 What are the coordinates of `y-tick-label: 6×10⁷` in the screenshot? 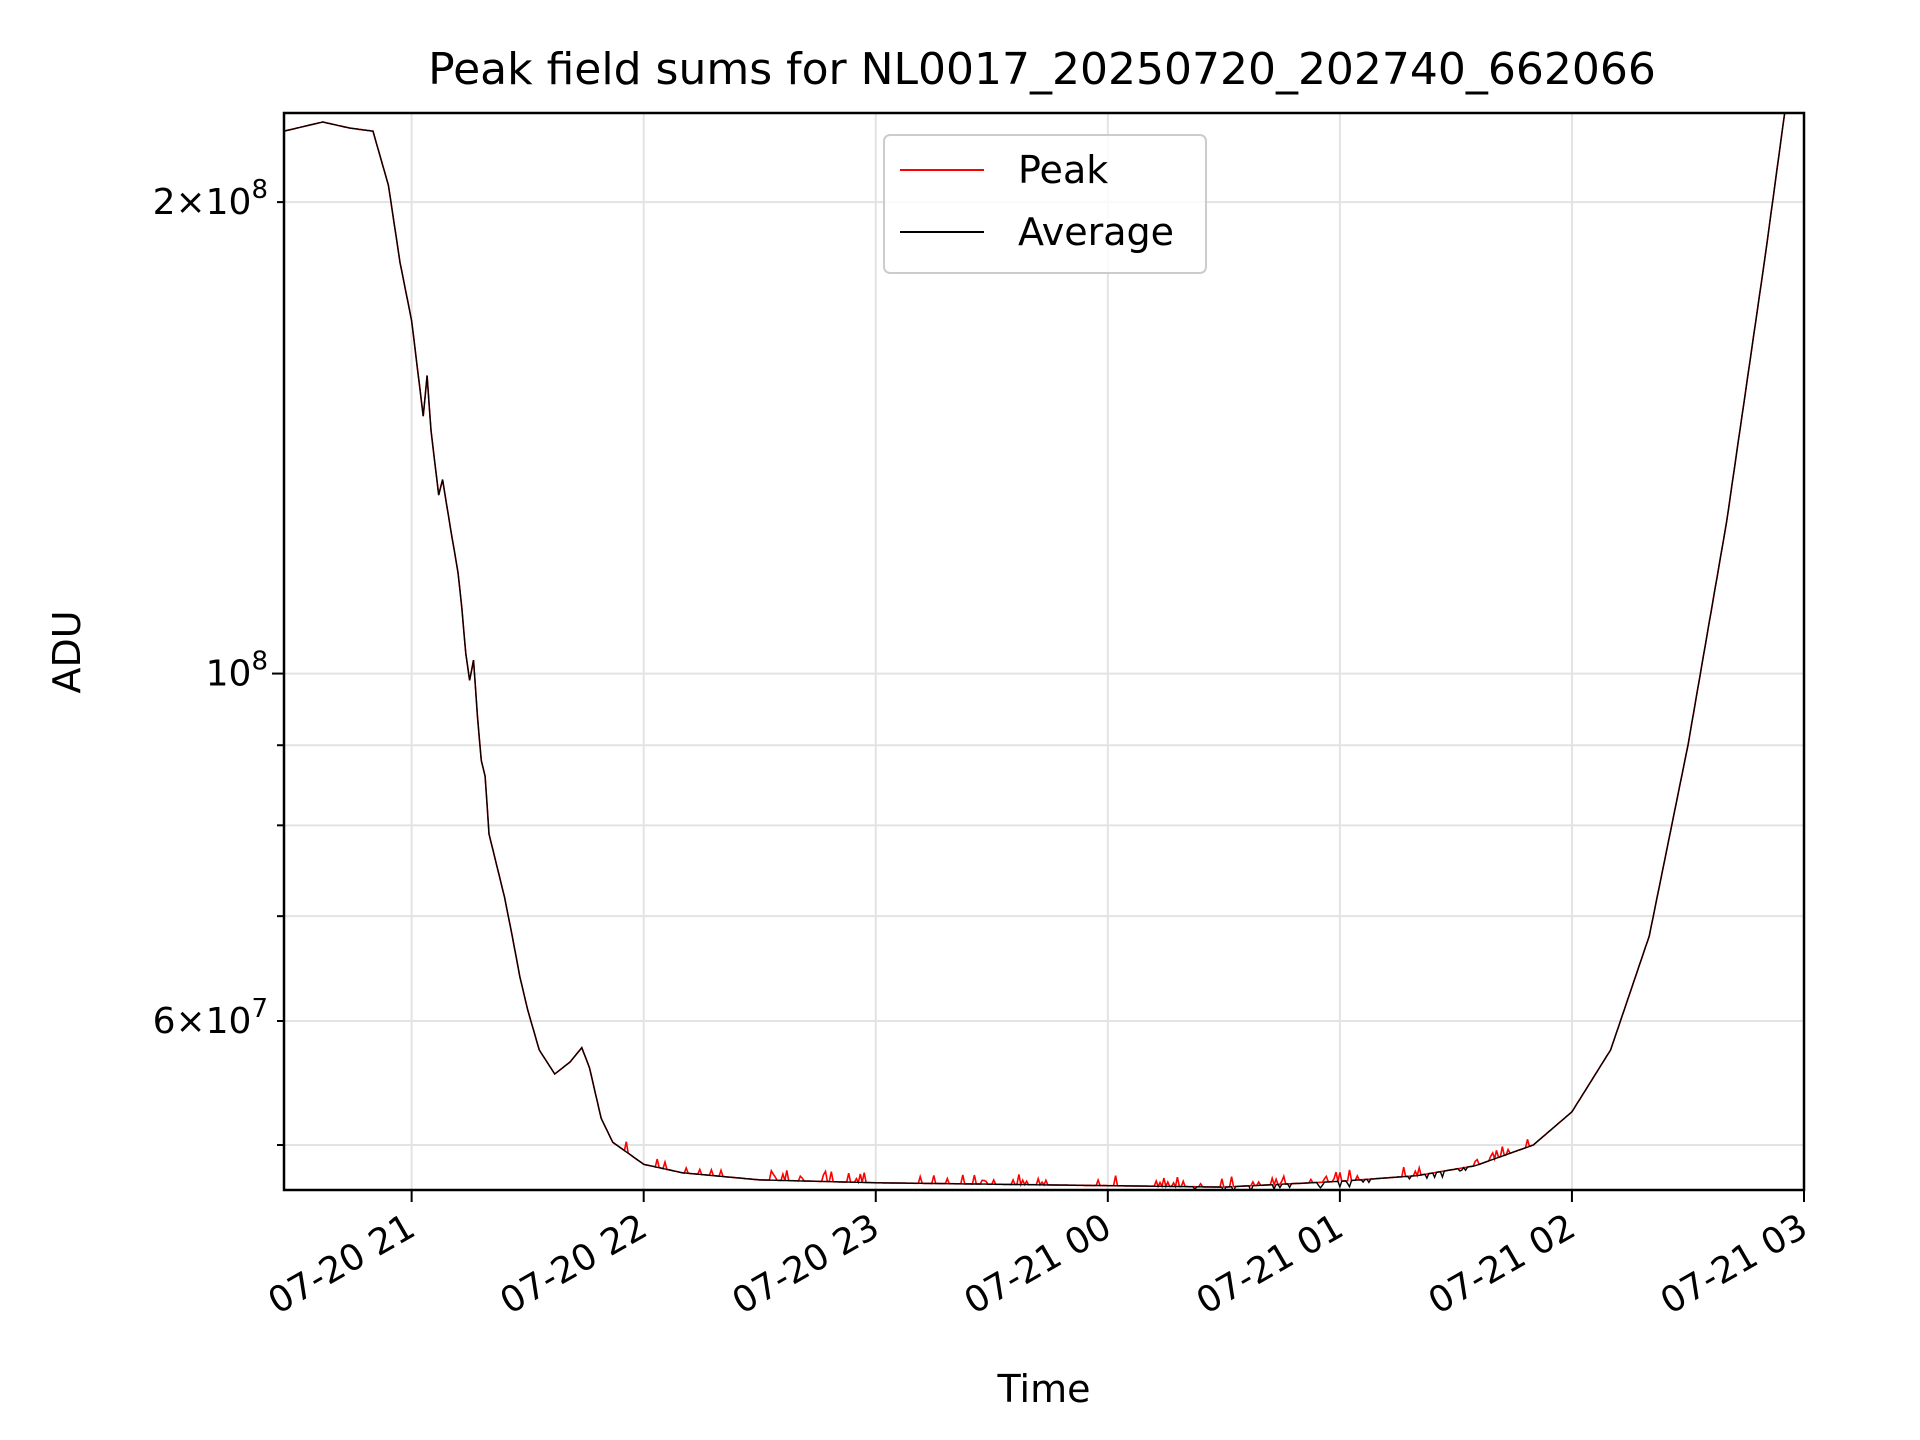 It's located at (210, 1018).